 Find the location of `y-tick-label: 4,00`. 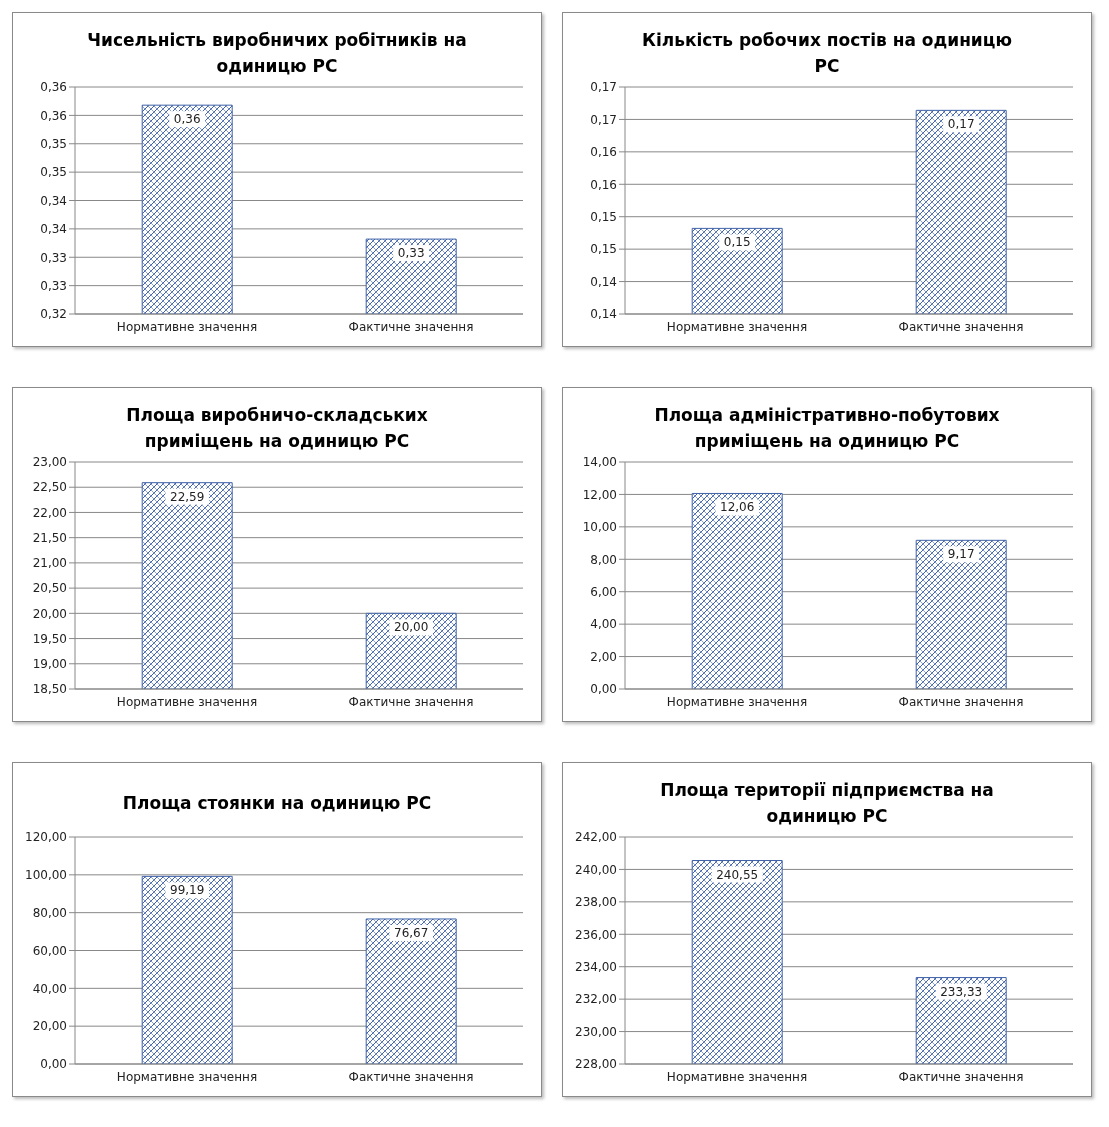

y-tick-label: 4,00 is located at coordinates (603, 624).